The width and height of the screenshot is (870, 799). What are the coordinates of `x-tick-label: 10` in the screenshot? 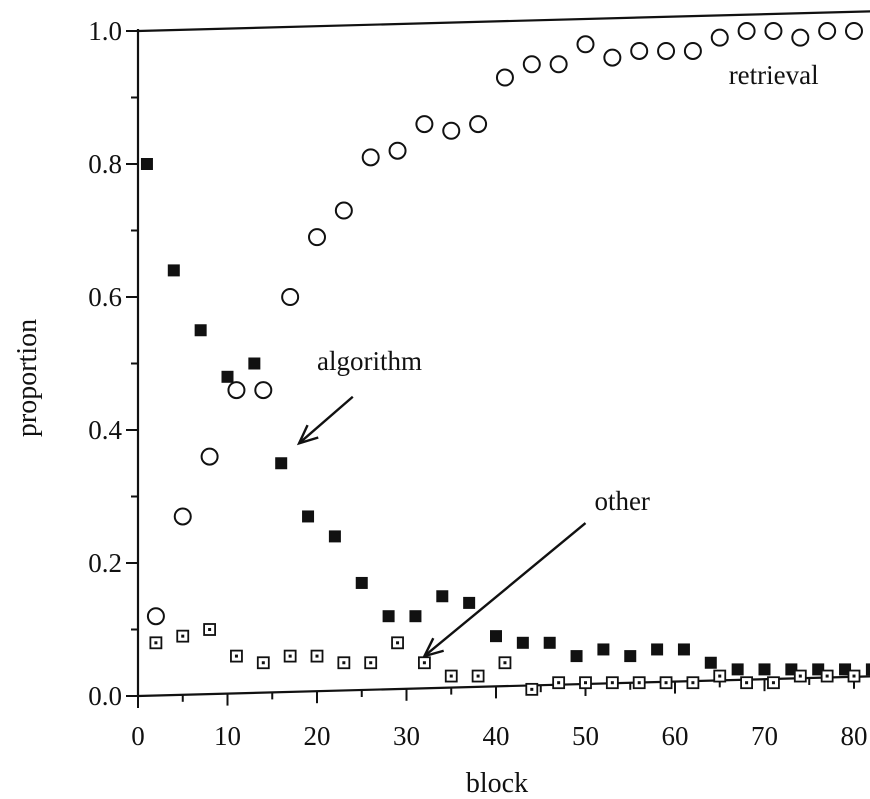 It's located at (227, 736).